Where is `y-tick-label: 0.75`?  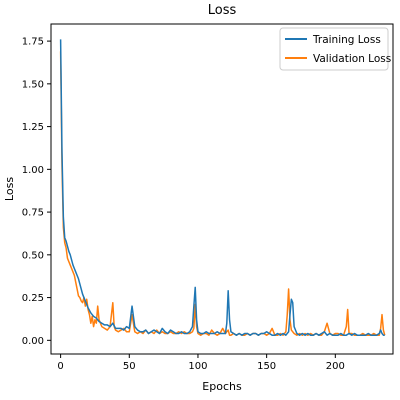
y-tick-label: 0.75 is located at coordinates (33, 213).